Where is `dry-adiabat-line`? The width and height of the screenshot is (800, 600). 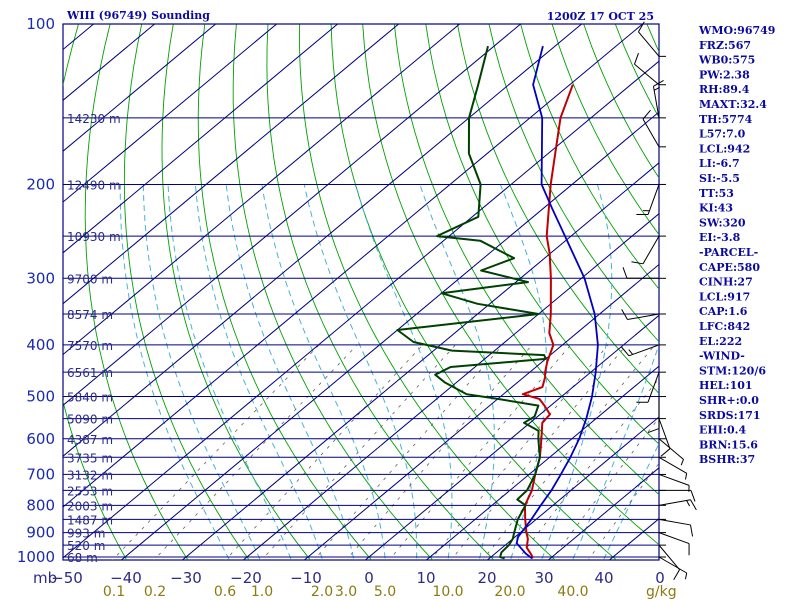 dry-adiabat-line is located at coordinates (589, 157).